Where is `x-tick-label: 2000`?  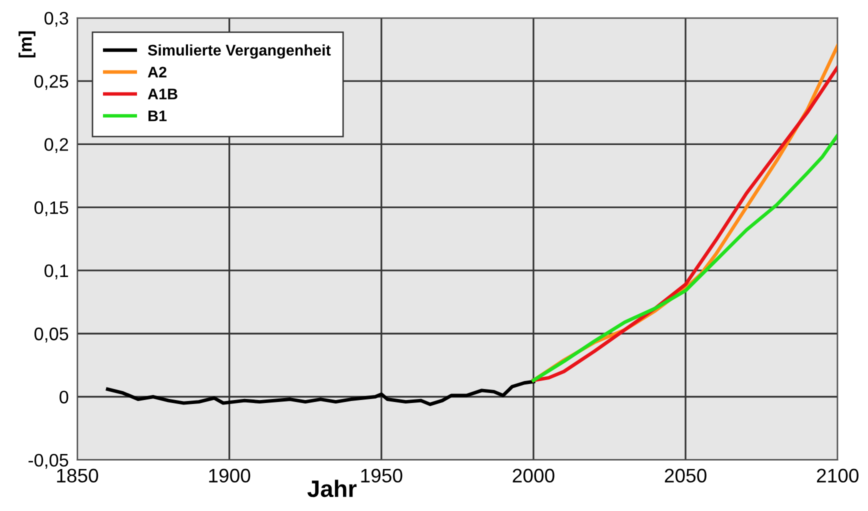 x-tick-label: 2000 is located at coordinates (533, 475).